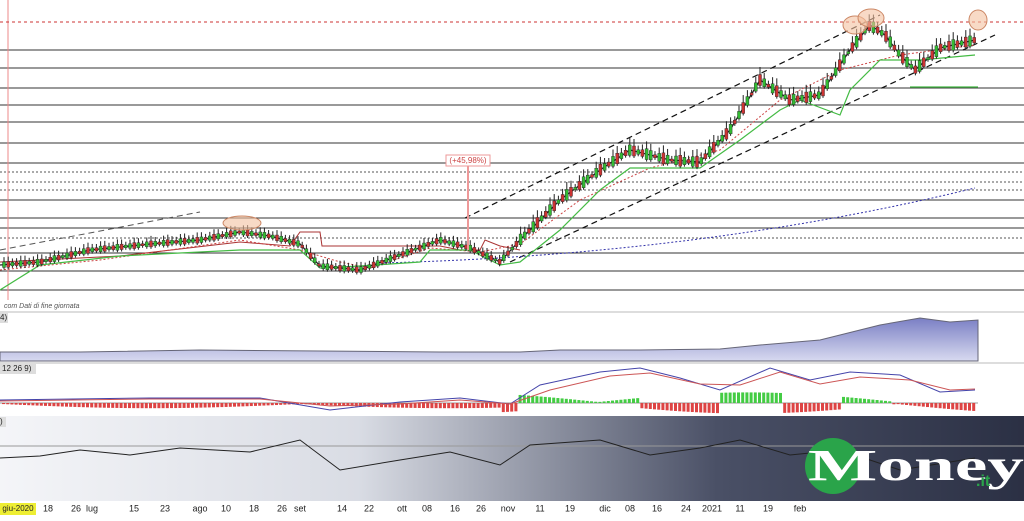 Image resolution: width=1024 pixels, height=521 pixels. Describe the element at coordinates (369, 508) in the screenshot. I see `x-tick-label: 22` at that location.